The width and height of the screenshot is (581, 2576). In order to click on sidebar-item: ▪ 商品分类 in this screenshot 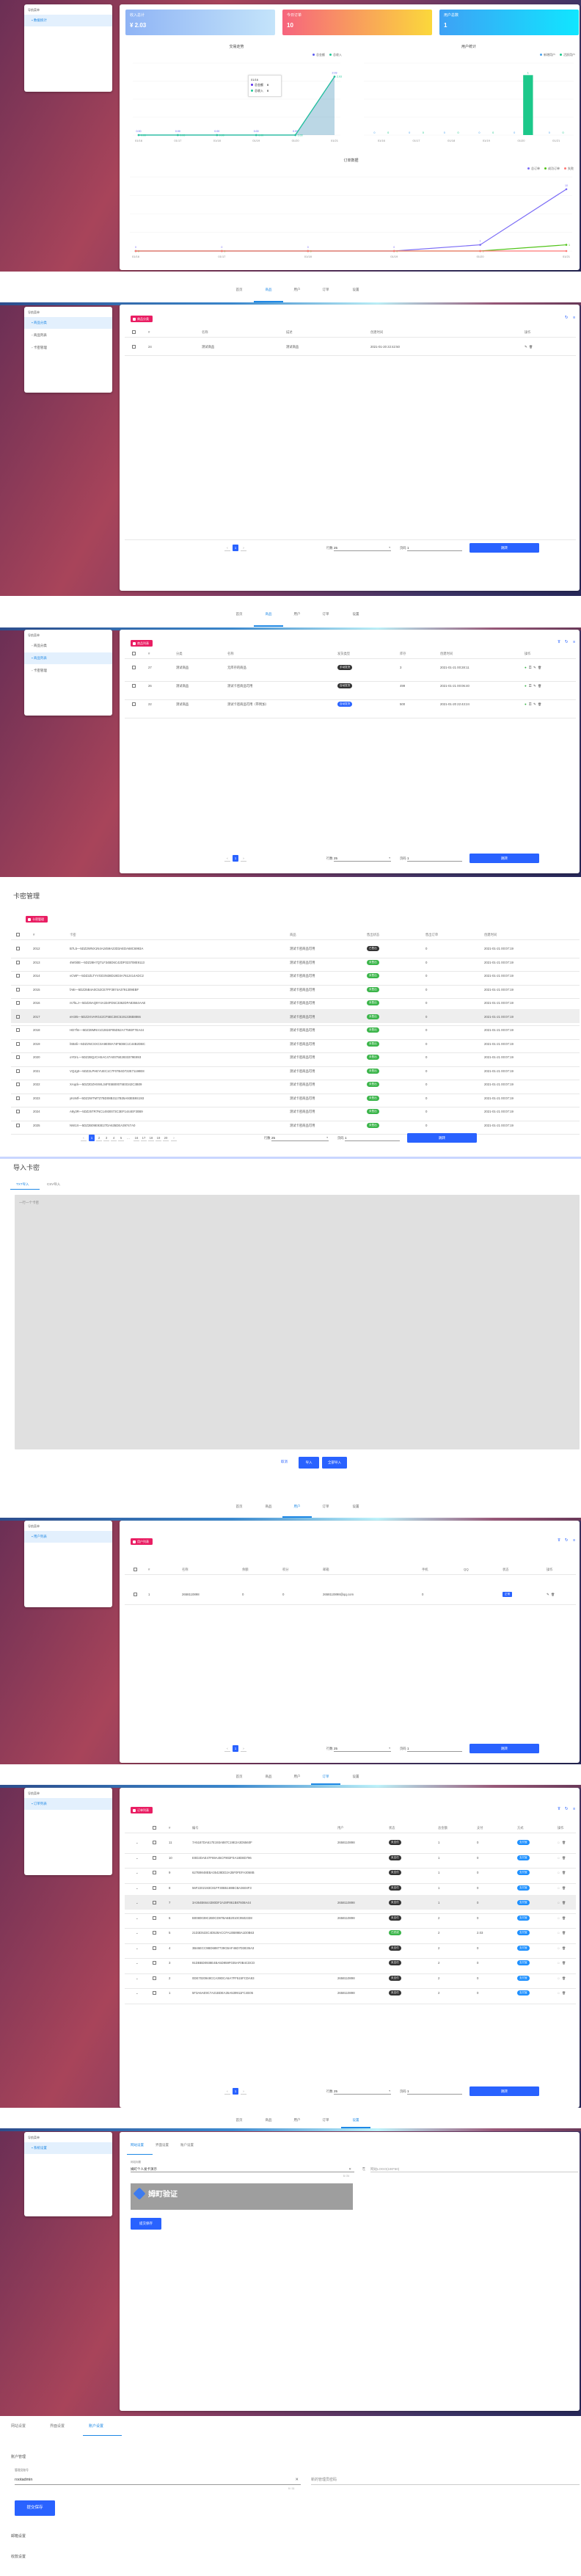, I will do `click(68, 323)`.